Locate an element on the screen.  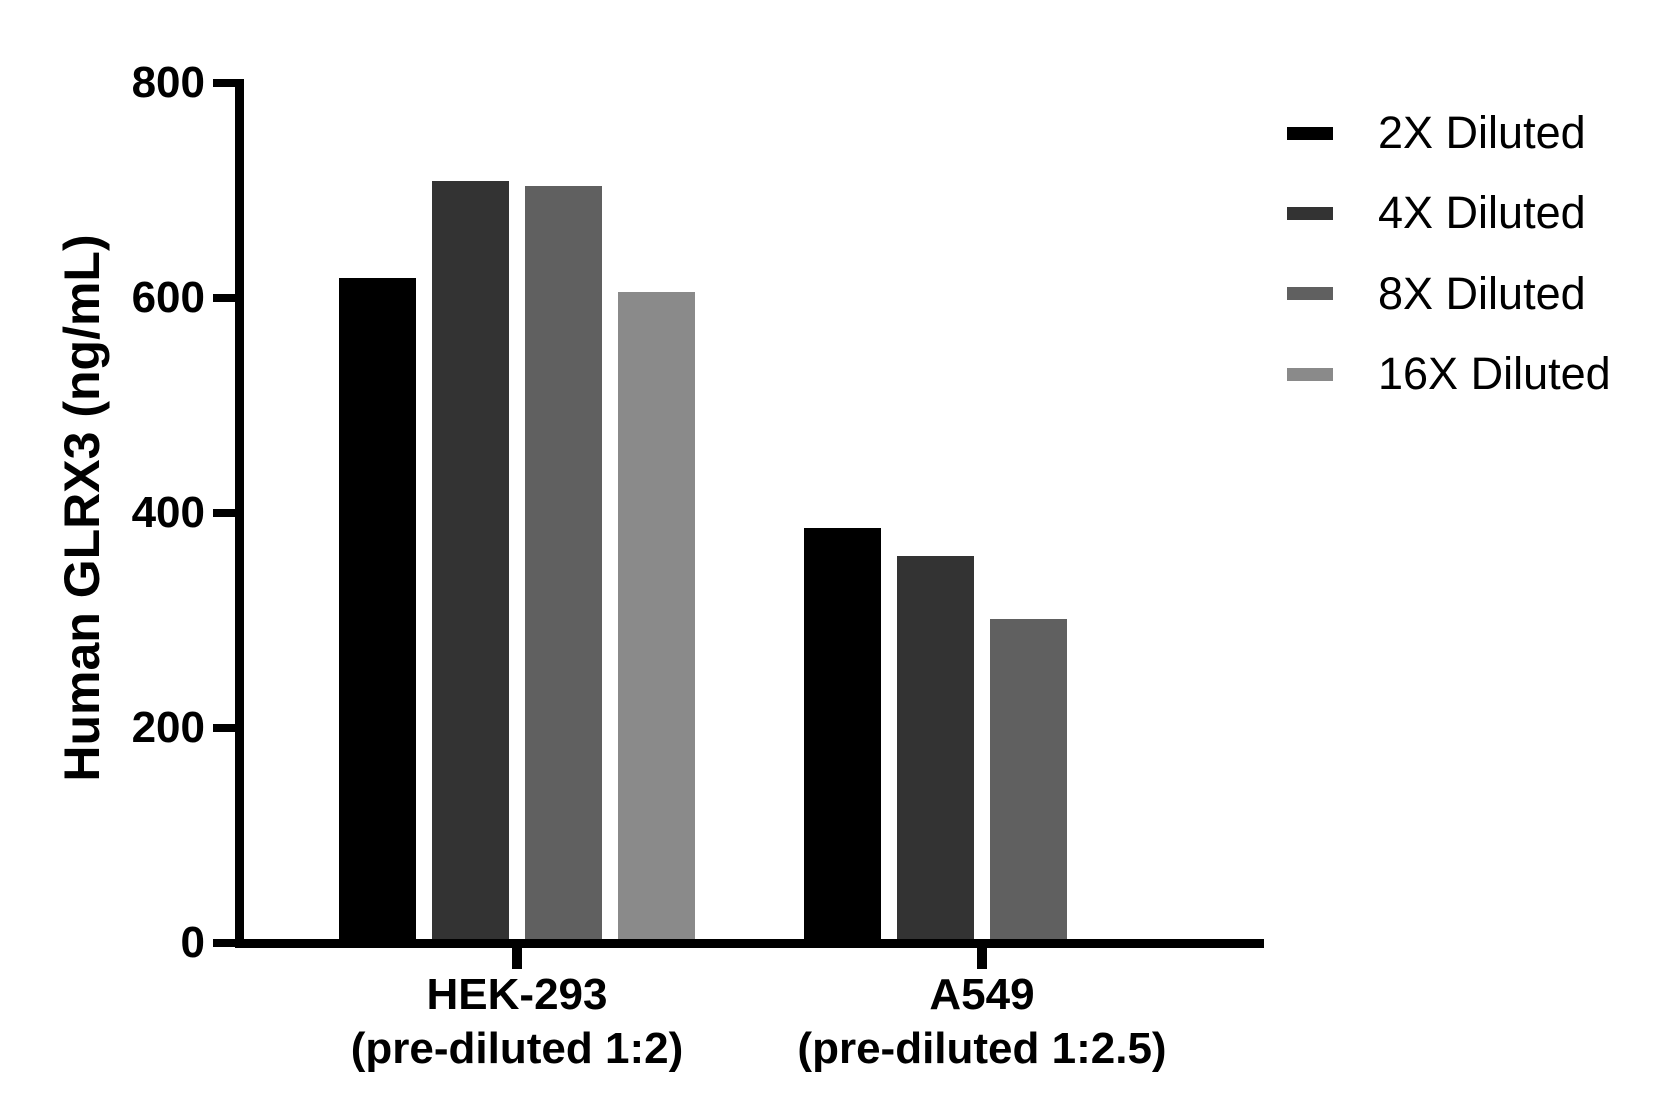
x-label-a549: A549 (pre-diluted 1:2.5) is located at coordinates (982, 1022).